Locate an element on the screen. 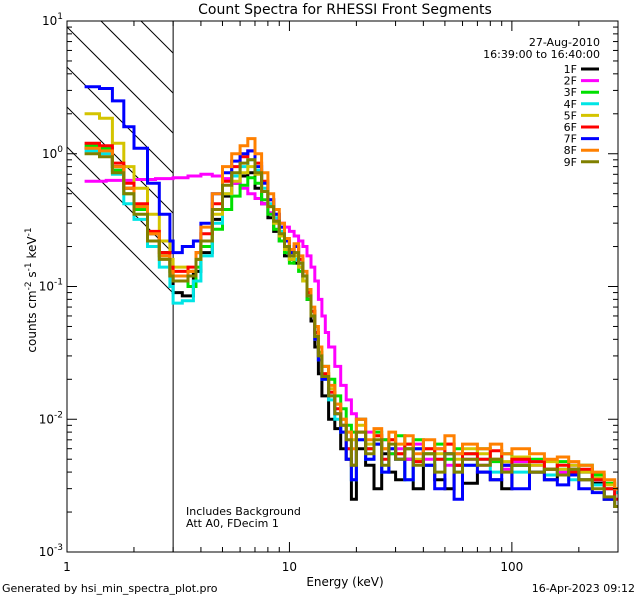  legend-label: 5F is located at coordinates (570, 115).